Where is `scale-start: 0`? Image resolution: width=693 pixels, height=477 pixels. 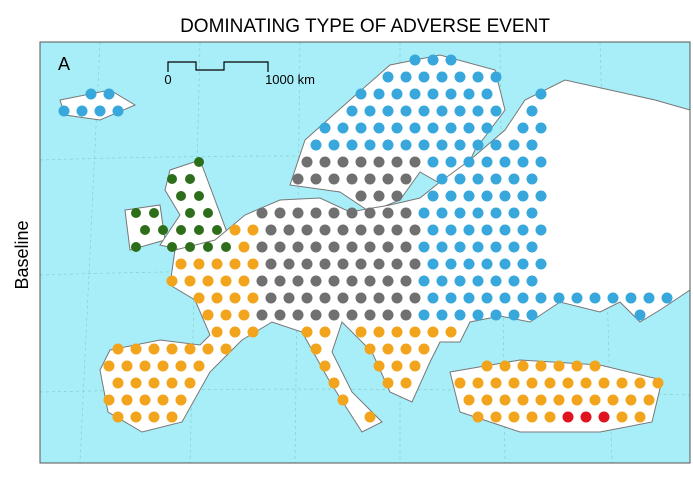 scale-start: 0 is located at coordinates (167, 79).